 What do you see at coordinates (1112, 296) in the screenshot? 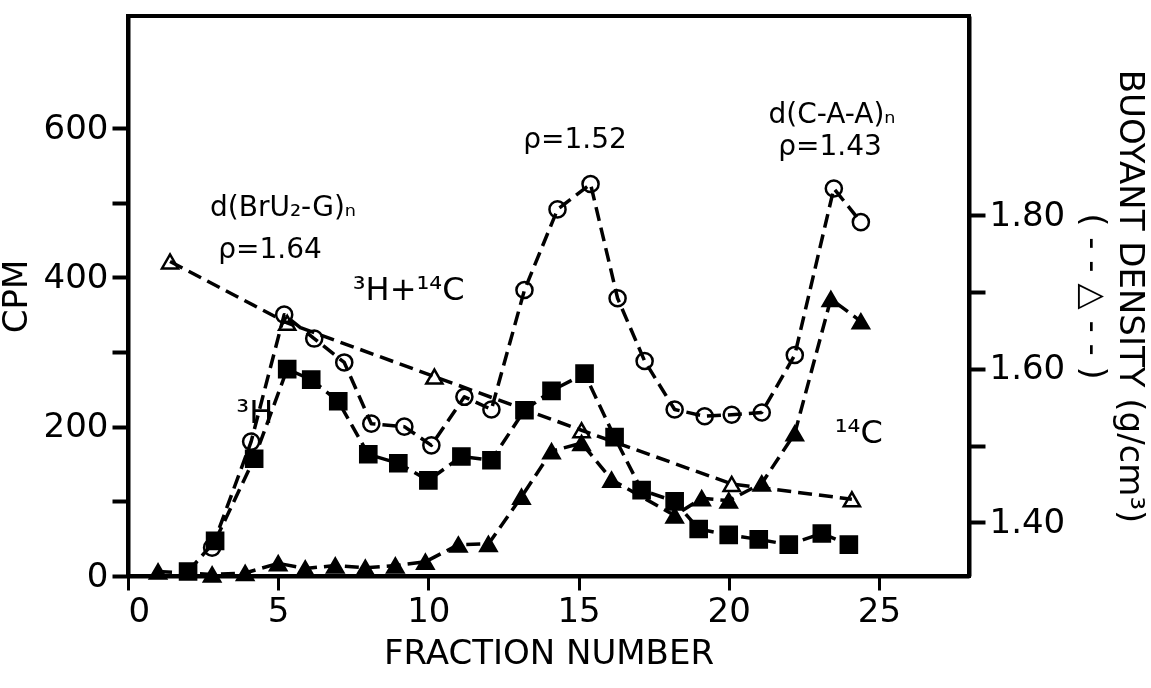
I see `y2-axis-title: BUOYANT DENSITY (g/cm³) ( - - △ - - )` at bounding box center [1112, 296].